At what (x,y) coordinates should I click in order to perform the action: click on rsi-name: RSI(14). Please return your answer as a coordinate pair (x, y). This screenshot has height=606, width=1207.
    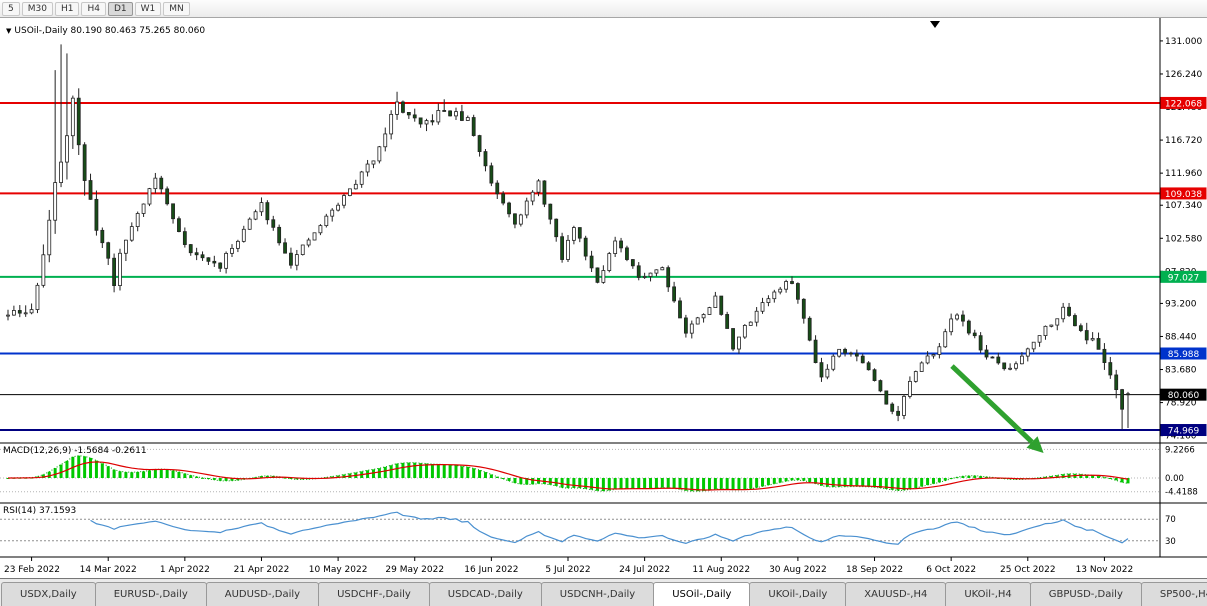
    Looking at the image, I should click on (20, 511).